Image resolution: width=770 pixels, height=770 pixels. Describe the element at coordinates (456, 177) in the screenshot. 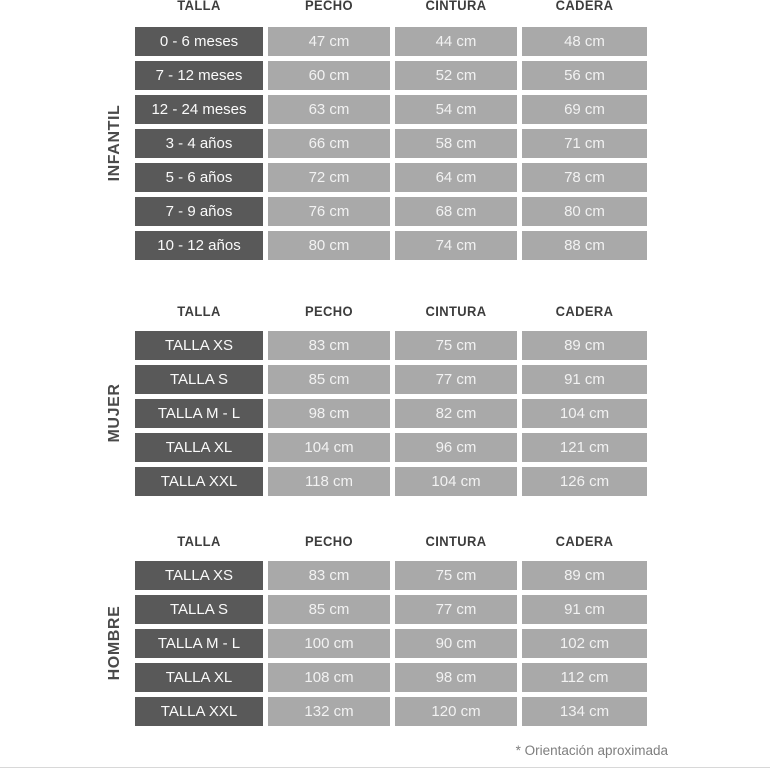

I see `measurement-cell: 64 cm` at that location.